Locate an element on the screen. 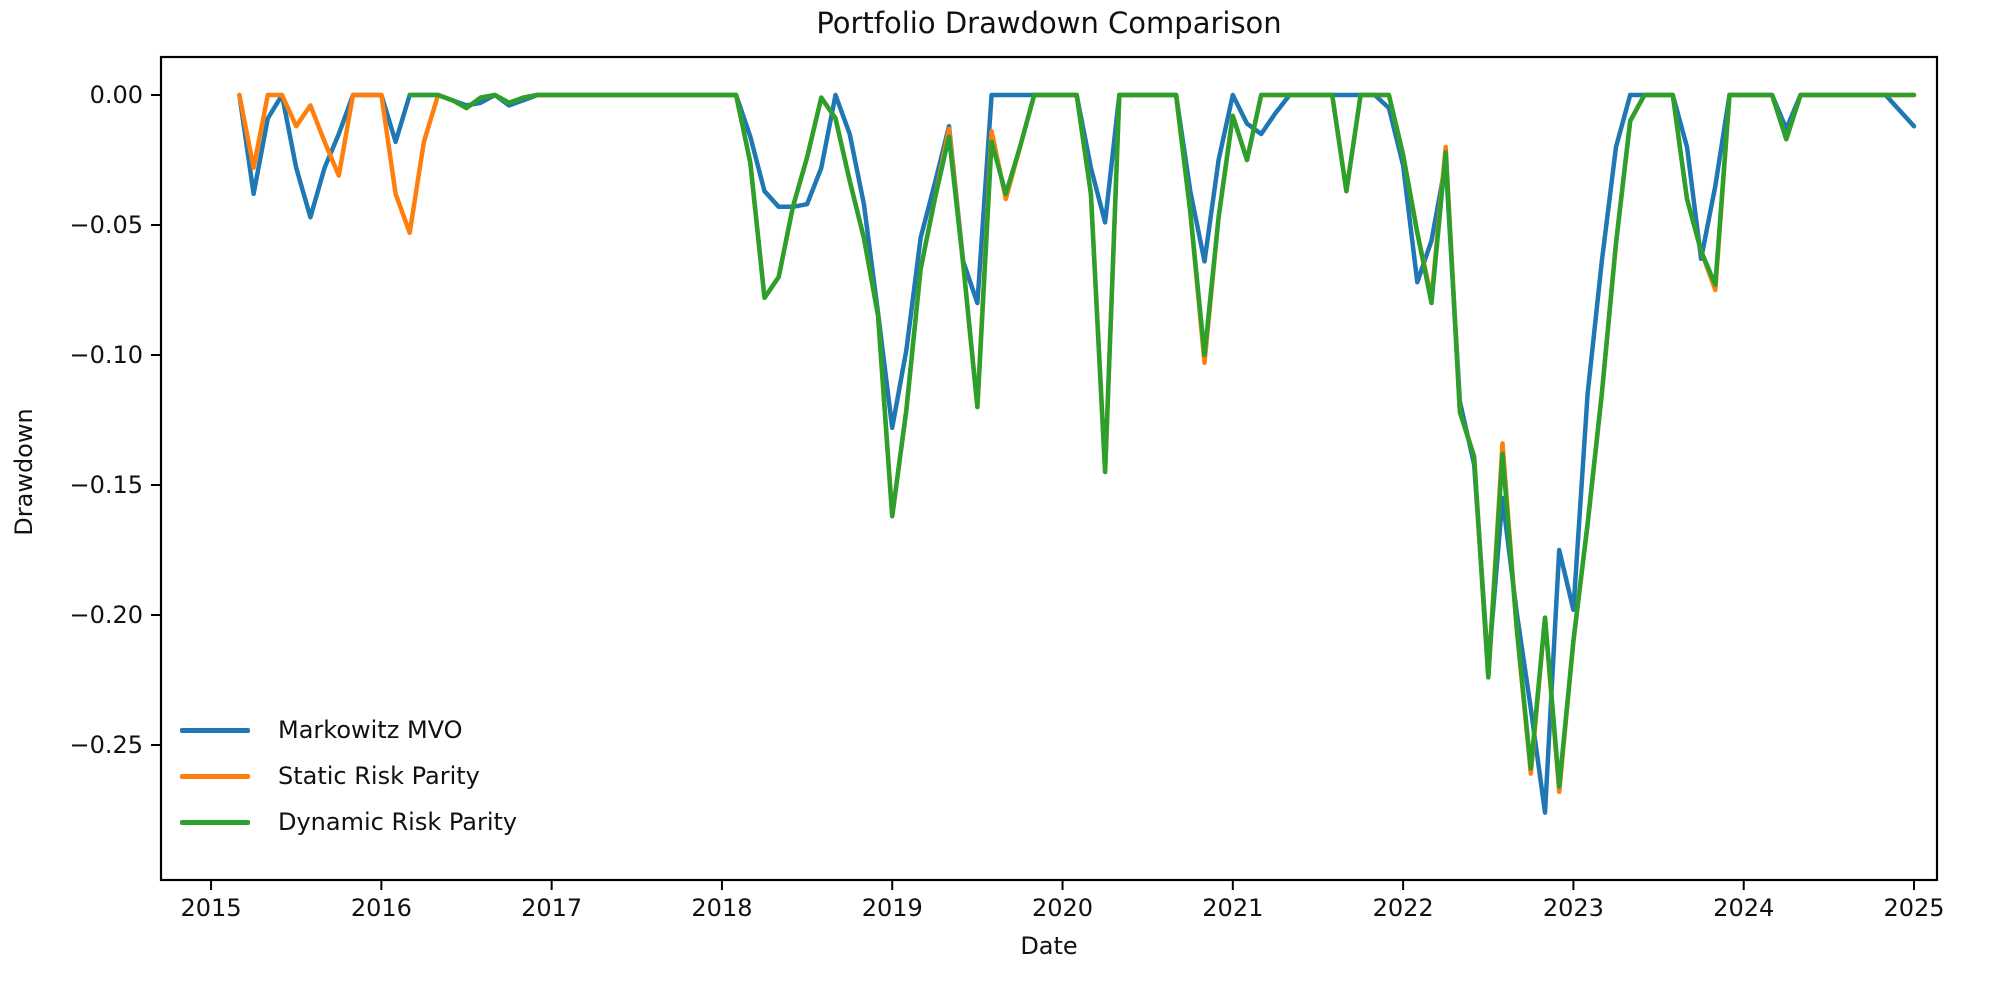 The width and height of the screenshot is (2006, 981). legend-line-sample-orange is located at coordinates (215, 776).